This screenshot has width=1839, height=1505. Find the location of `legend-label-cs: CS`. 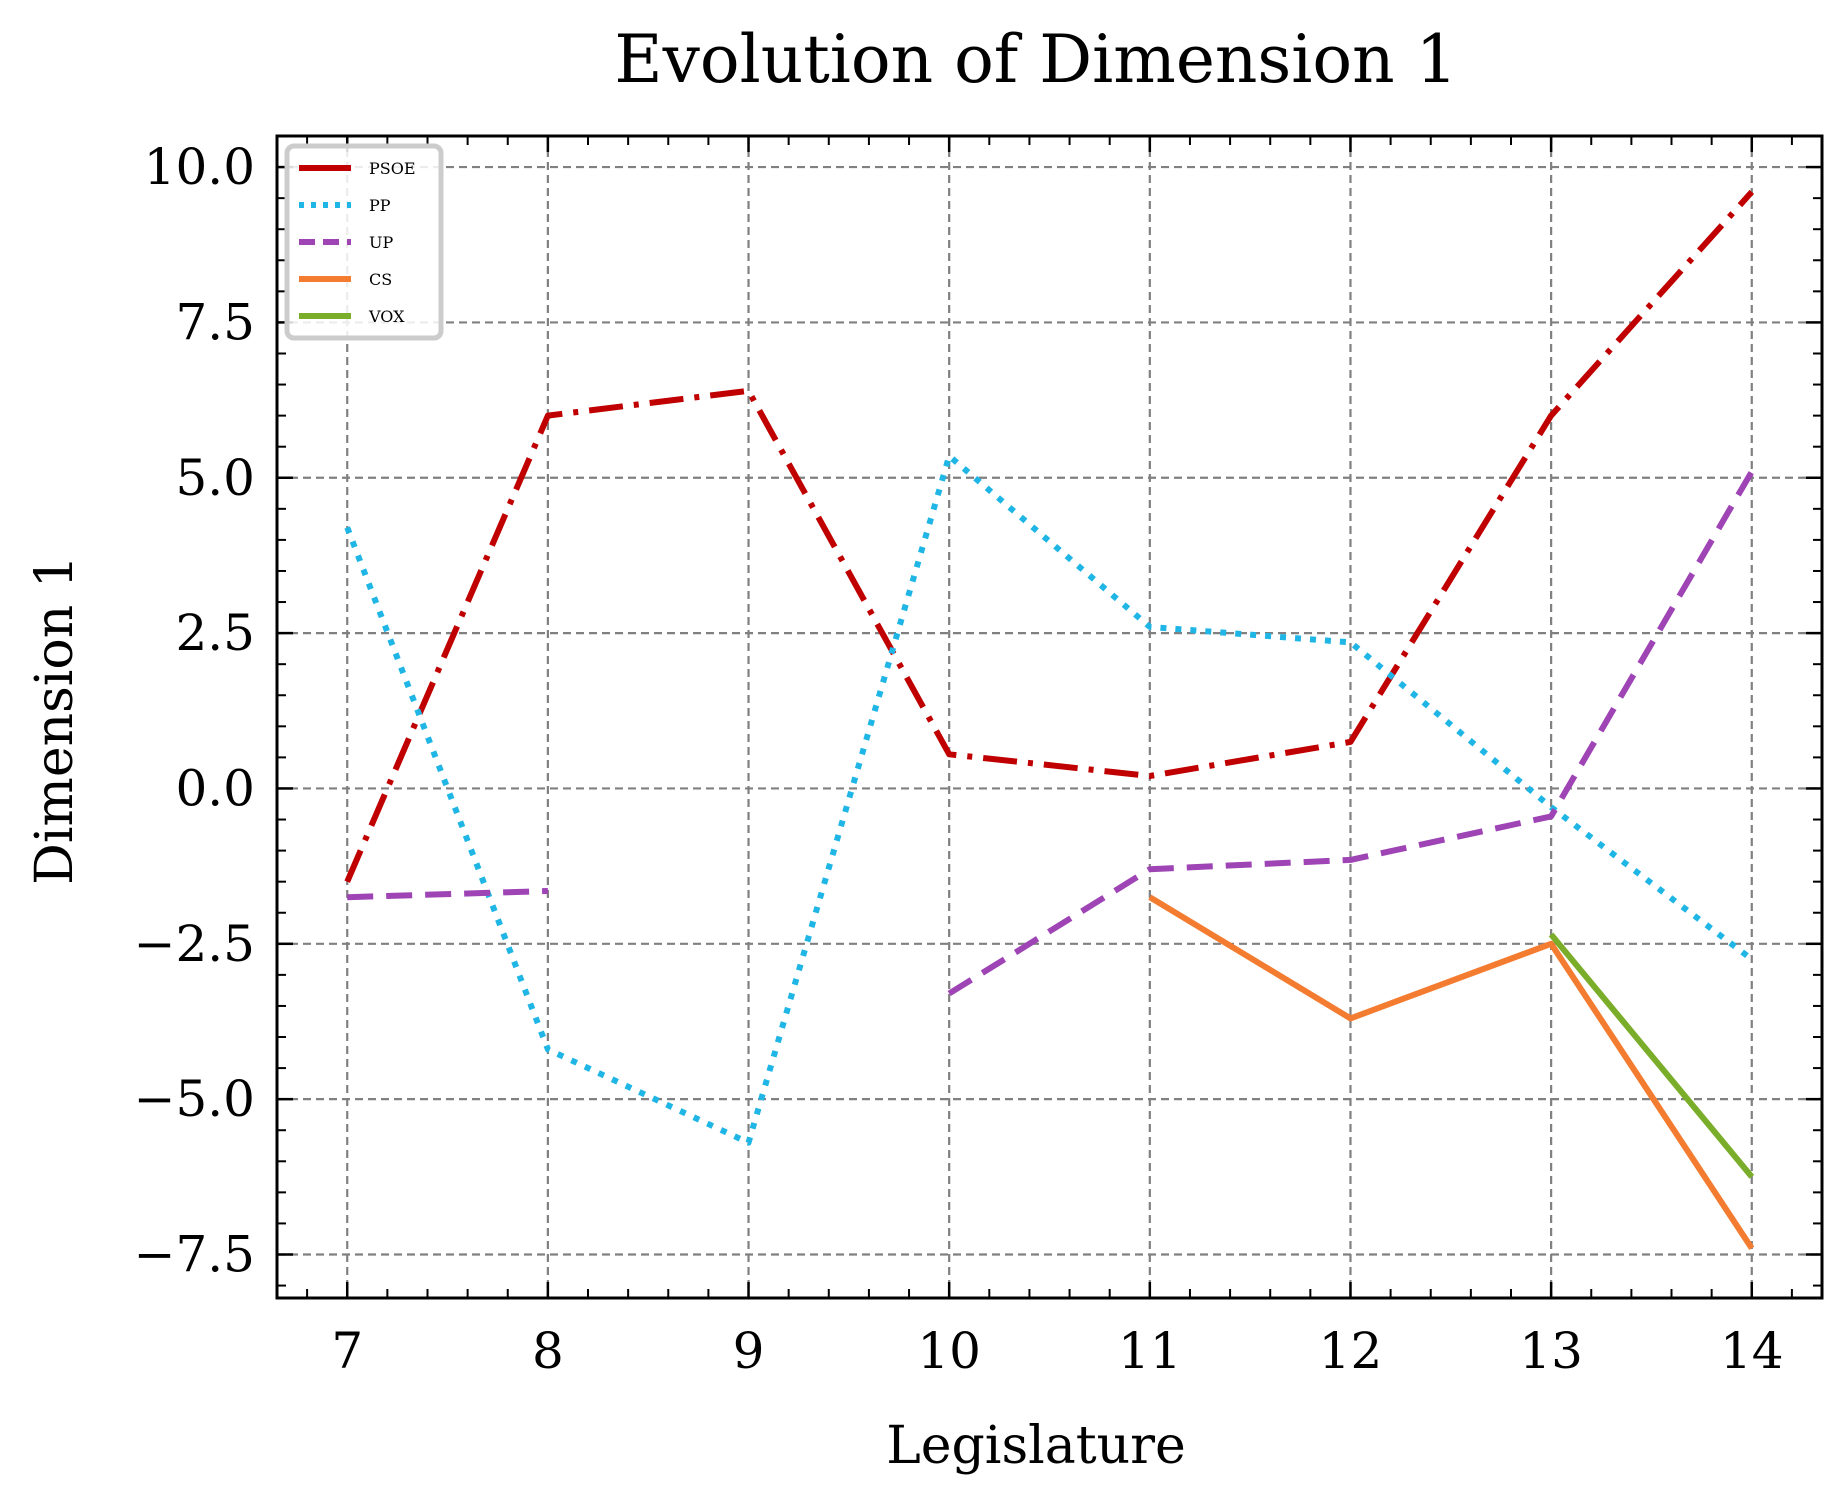

legend-label-cs: CS is located at coordinates (380, 279).